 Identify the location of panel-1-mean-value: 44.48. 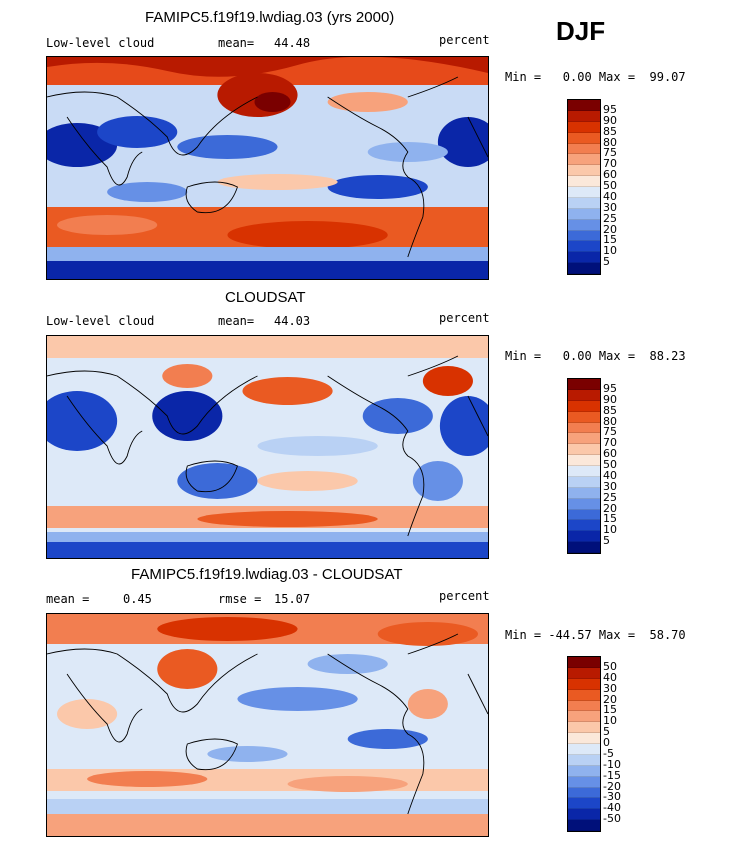
(292, 43).